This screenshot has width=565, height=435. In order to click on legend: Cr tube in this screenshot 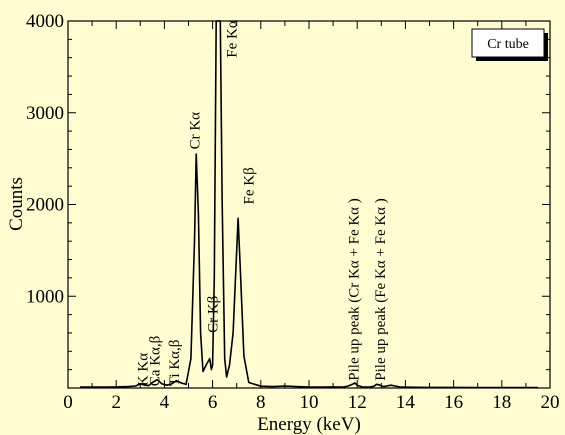, I will do `click(509, 44)`.